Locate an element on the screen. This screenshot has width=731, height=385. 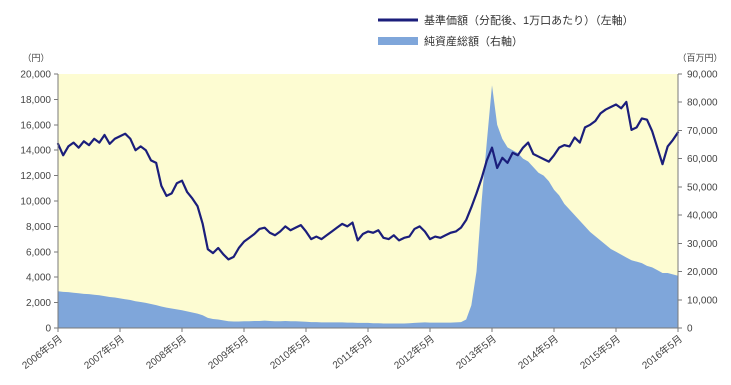
y-left-tick-label: 2,000 is located at coordinates (38, 303).